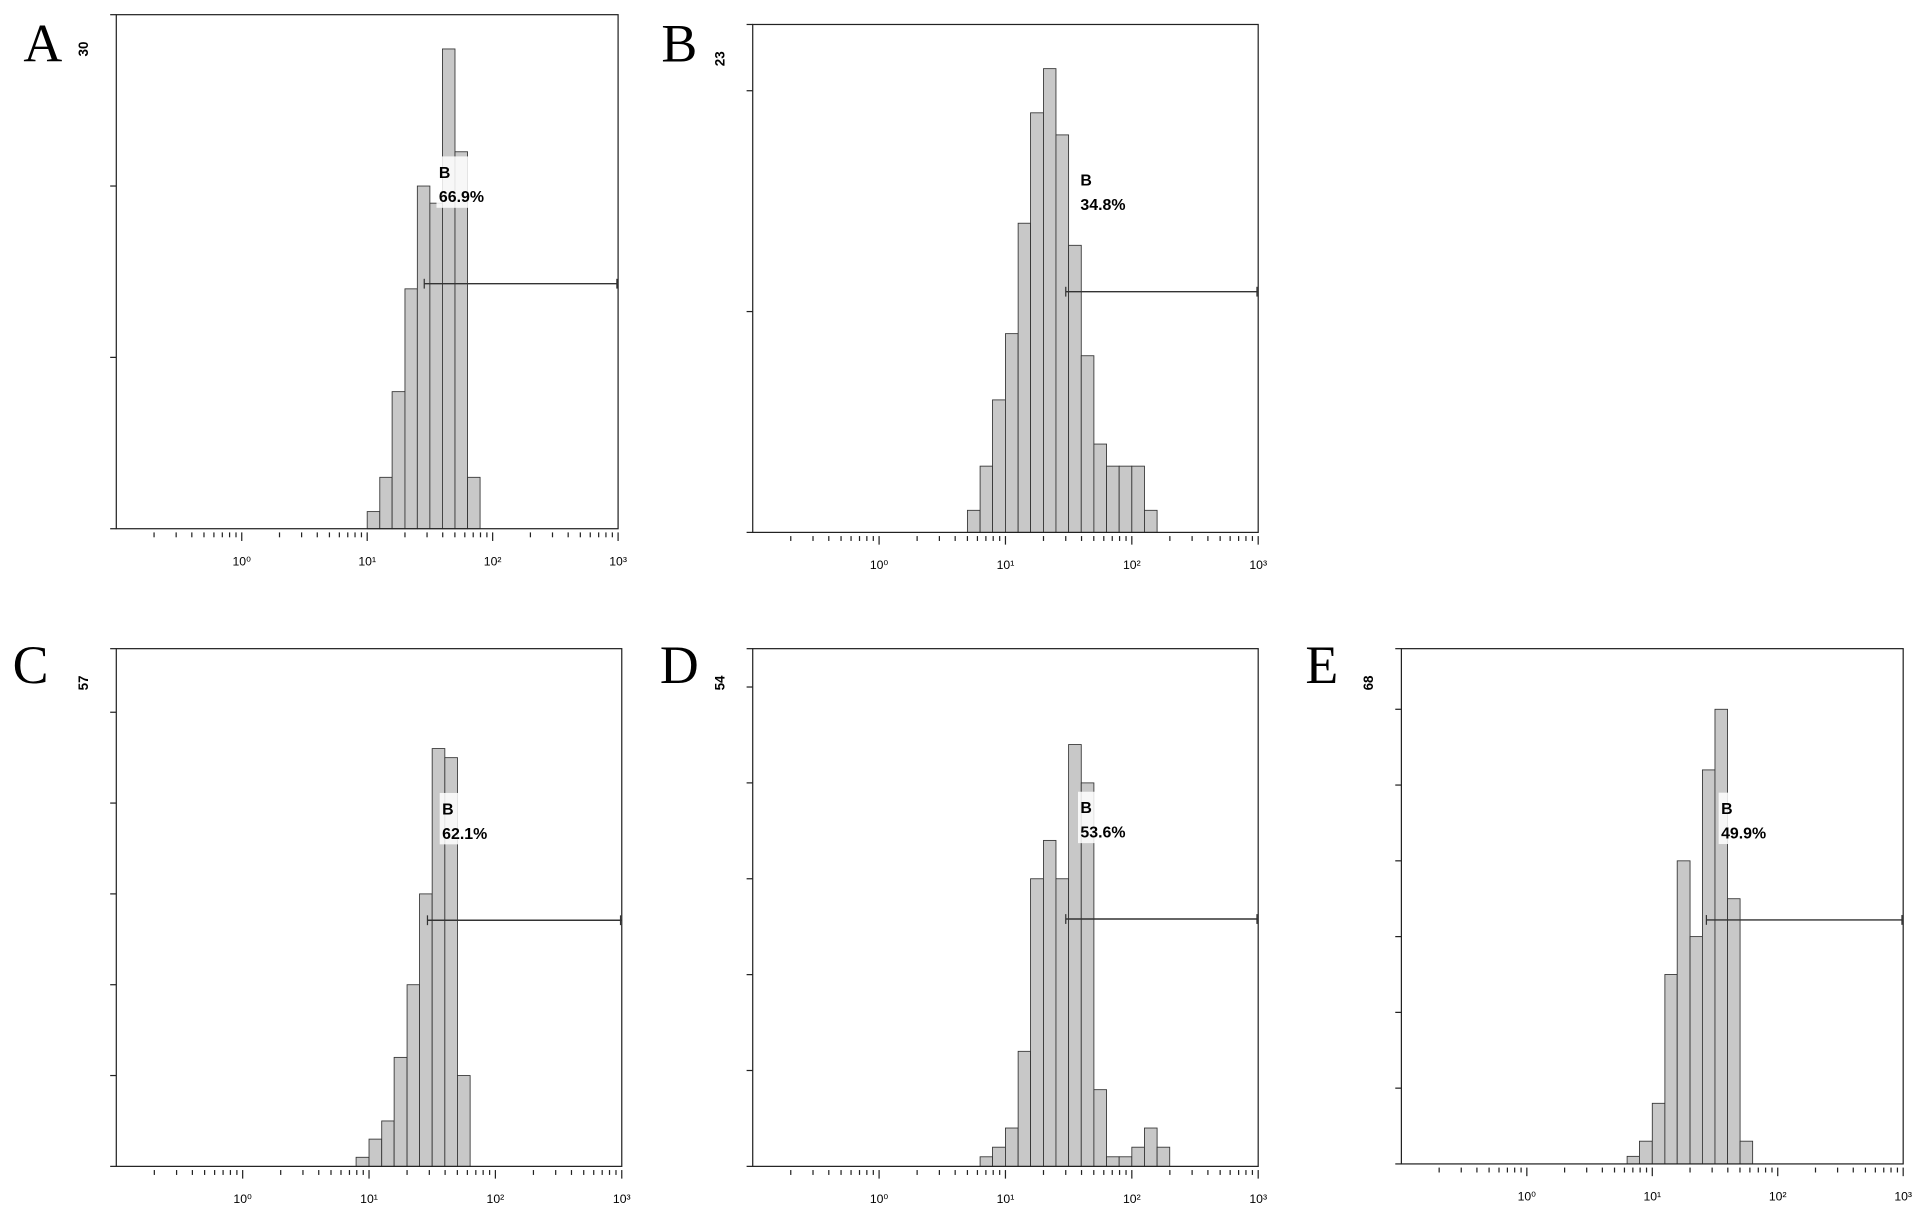  Describe the element at coordinates (464, 834) in the screenshot. I see `gate-percent: 62.1%` at that location.